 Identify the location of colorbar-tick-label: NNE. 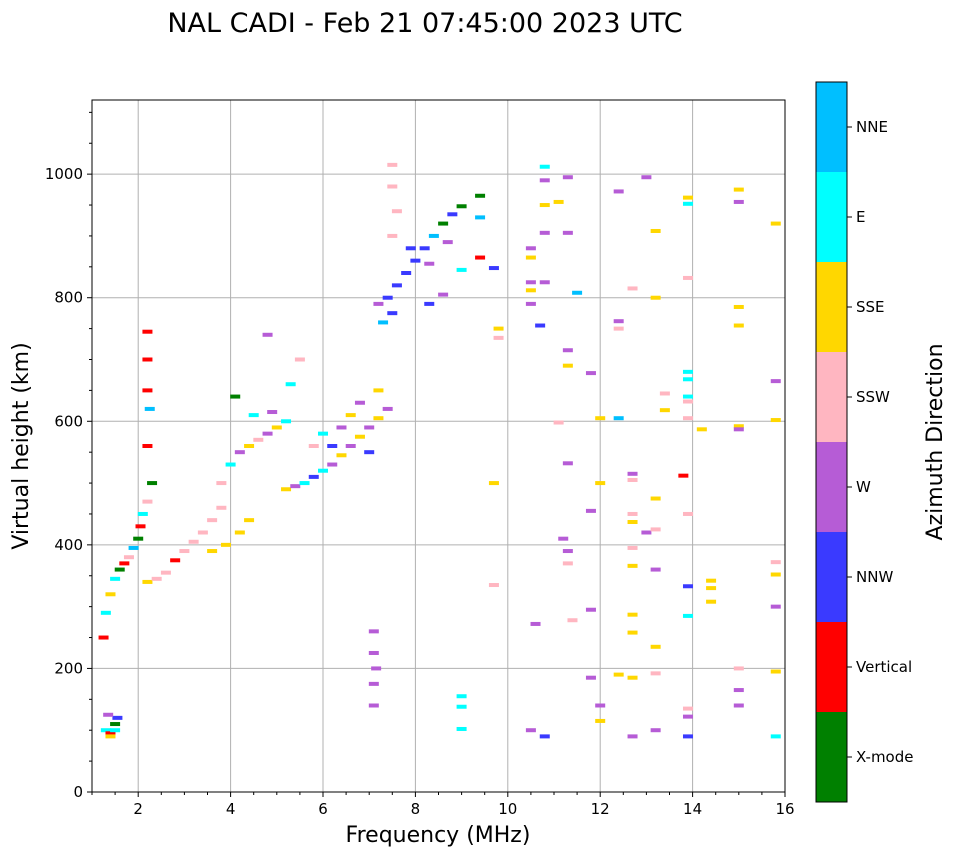
(872, 127).